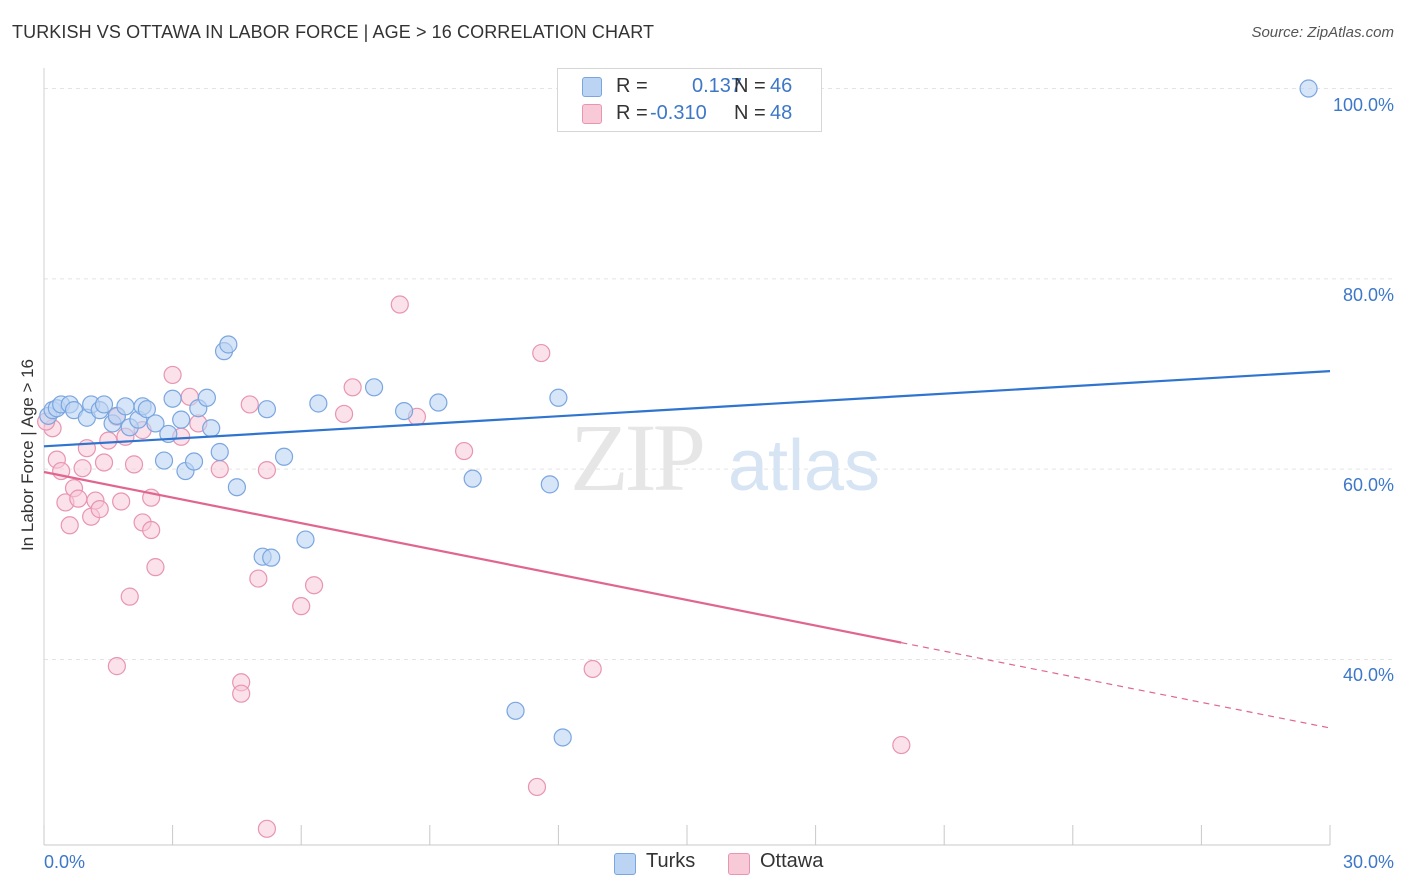 Image resolution: width=1406 pixels, height=892 pixels. What do you see at coordinates (1368, 862) in the screenshot?
I see `x-tick-max: 30.0%` at bounding box center [1368, 862].